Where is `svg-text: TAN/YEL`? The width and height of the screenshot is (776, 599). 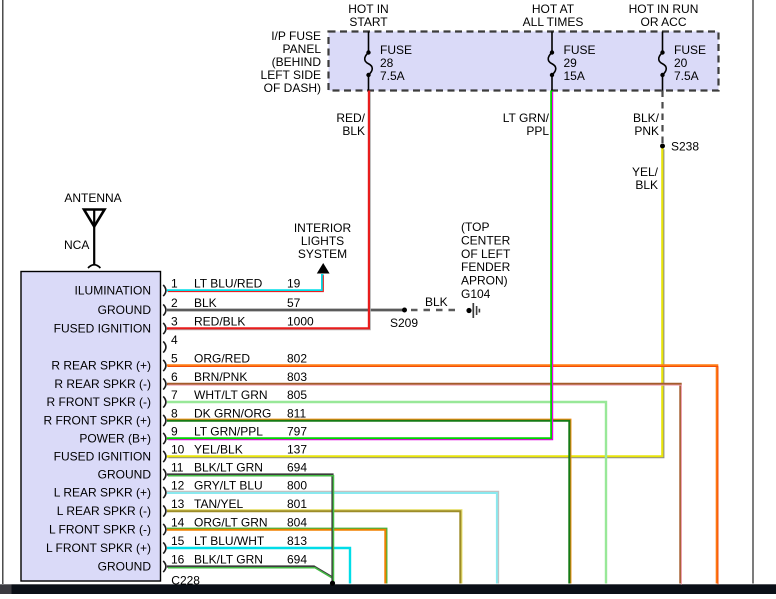
svg-text: TAN/YEL is located at coordinates (218, 504).